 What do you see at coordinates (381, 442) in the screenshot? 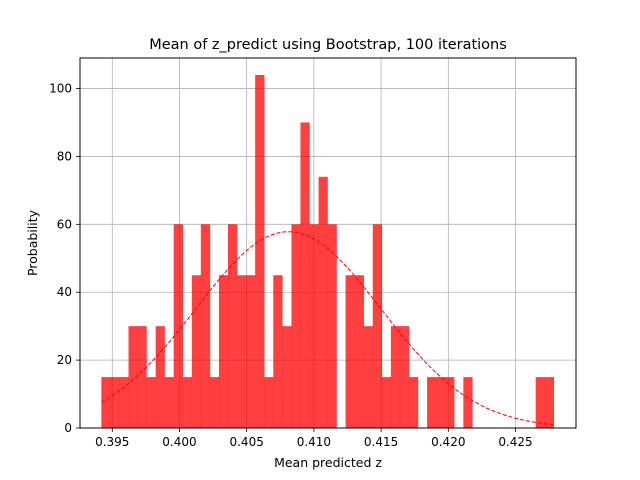
I see `x-tick-label: 0.415` at bounding box center [381, 442].